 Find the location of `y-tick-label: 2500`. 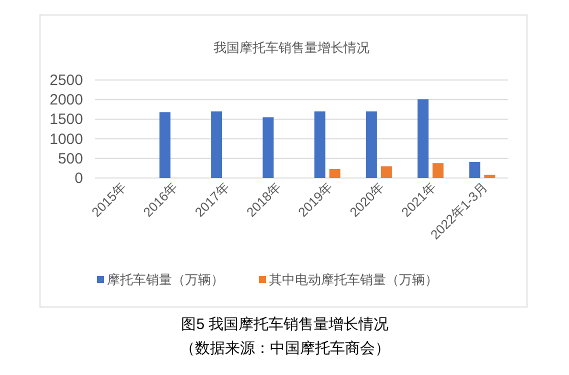

y-tick-label: 2500 is located at coordinates (66, 80).